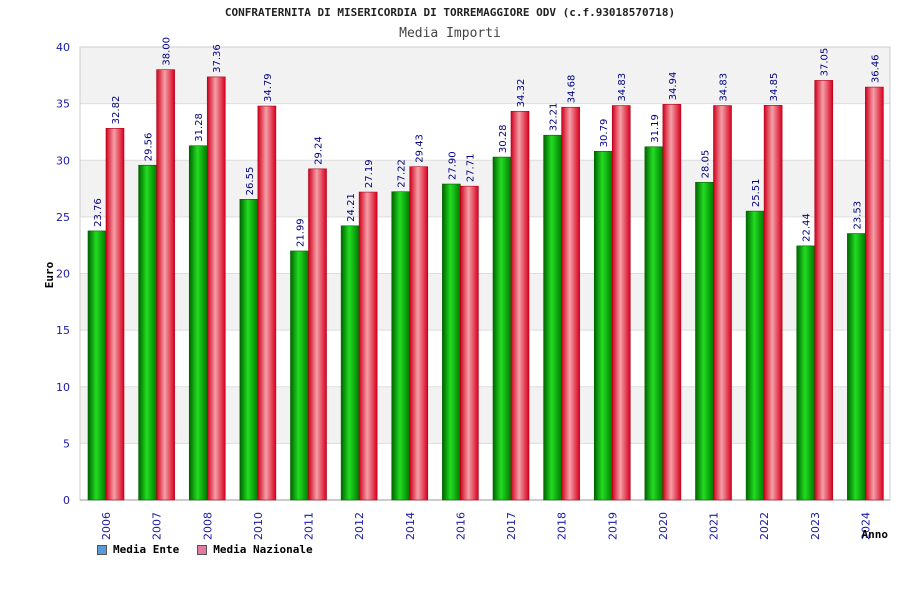 This screenshot has height=600, width=900. What do you see at coordinates (706, 164) in the screenshot?
I see `data-label: 28.05` at bounding box center [706, 164].